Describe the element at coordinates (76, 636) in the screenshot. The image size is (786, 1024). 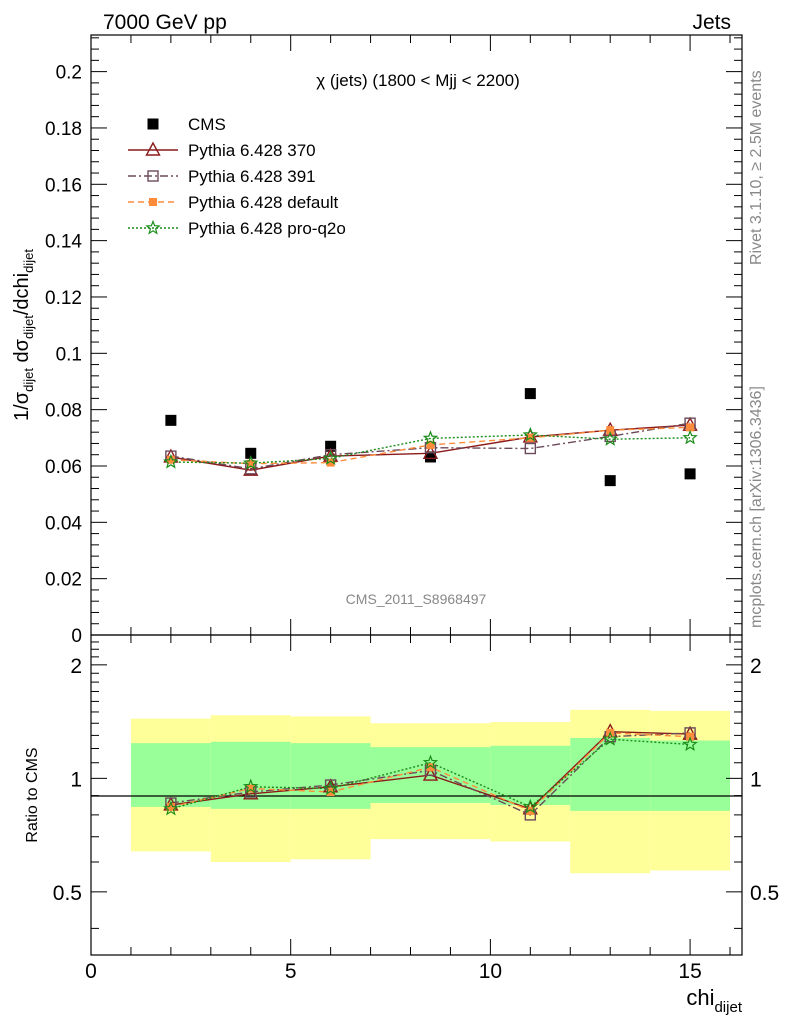
I see `main-y-tick-label: 0` at that location.